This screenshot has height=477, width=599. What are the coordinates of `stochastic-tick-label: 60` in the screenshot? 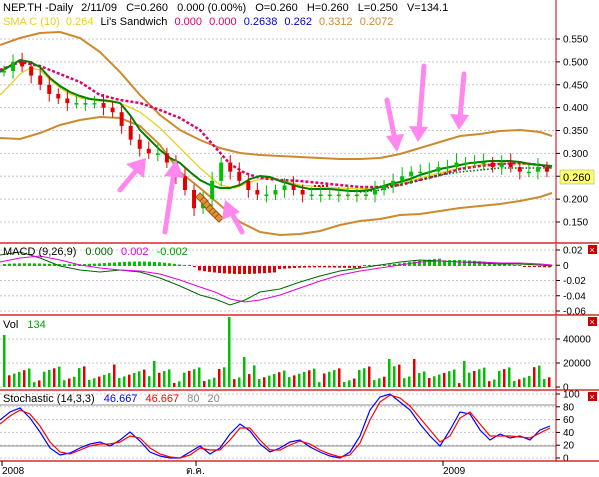 It's located at (569, 420).